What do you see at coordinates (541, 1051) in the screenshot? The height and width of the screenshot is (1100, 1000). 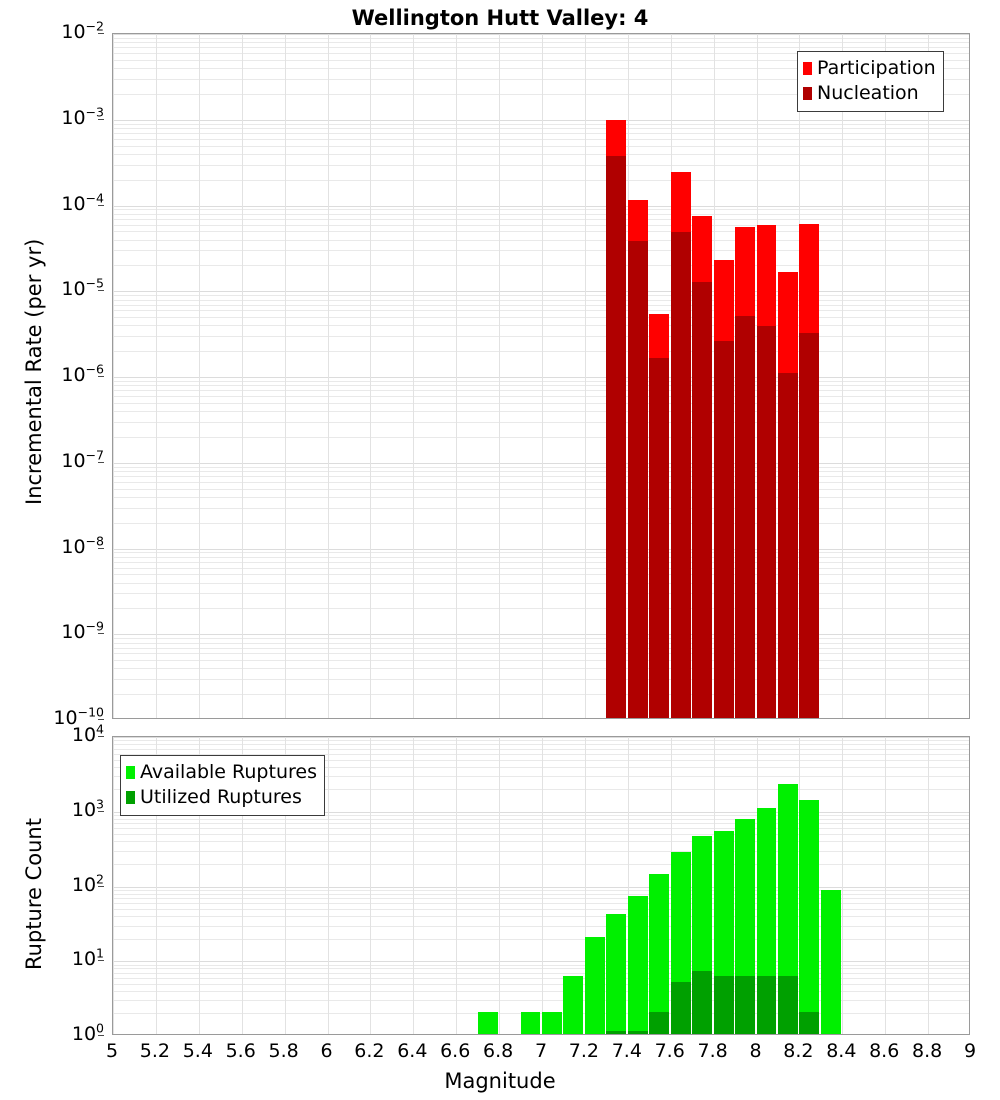 I see `x-tick-label: 7` at bounding box center [541, 1051].